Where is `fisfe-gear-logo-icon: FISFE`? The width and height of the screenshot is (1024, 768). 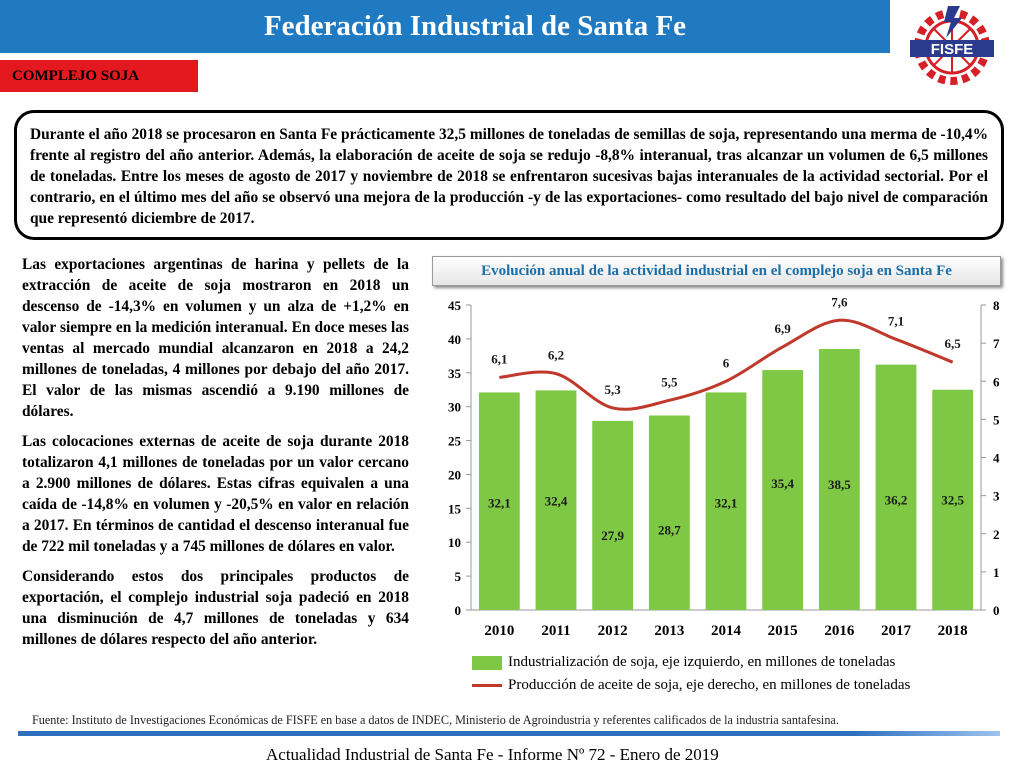
fisfe-gear-logo-icon: FISFE is located at coordinates (952, 45).